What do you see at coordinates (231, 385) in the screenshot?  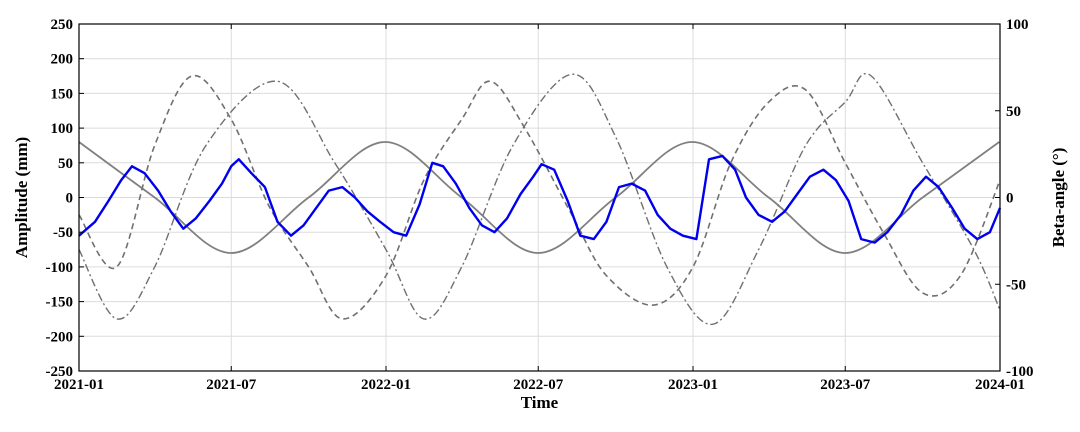 I see `x-tick-label: 2021-07` at bounding box center [231, 385].